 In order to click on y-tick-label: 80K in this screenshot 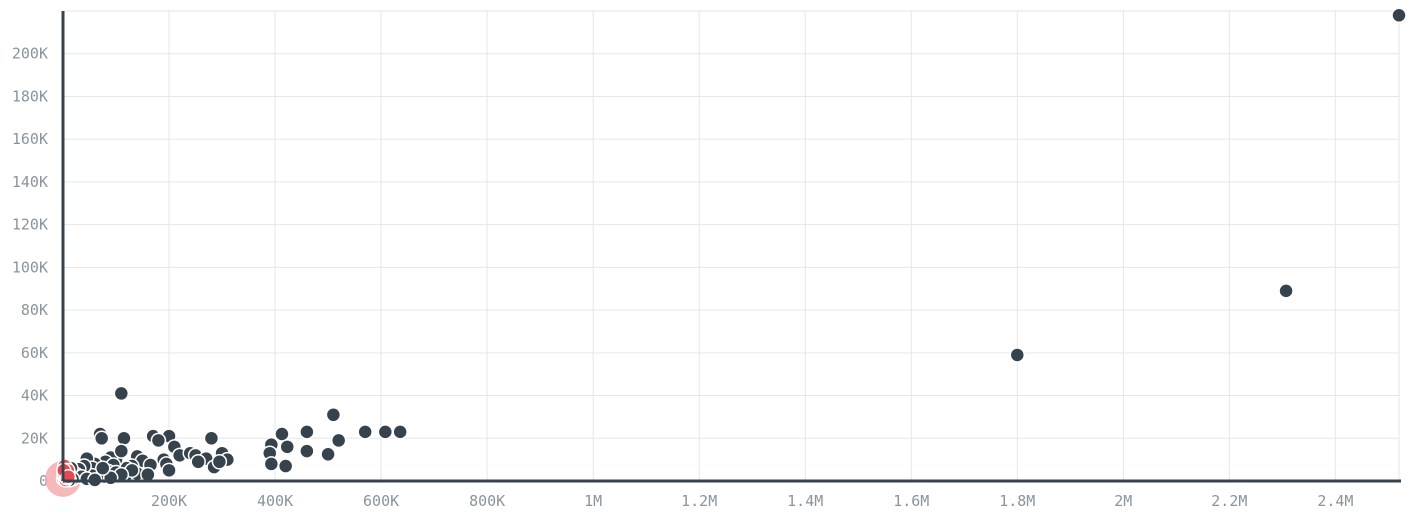, I will do `click(34, 310)`.